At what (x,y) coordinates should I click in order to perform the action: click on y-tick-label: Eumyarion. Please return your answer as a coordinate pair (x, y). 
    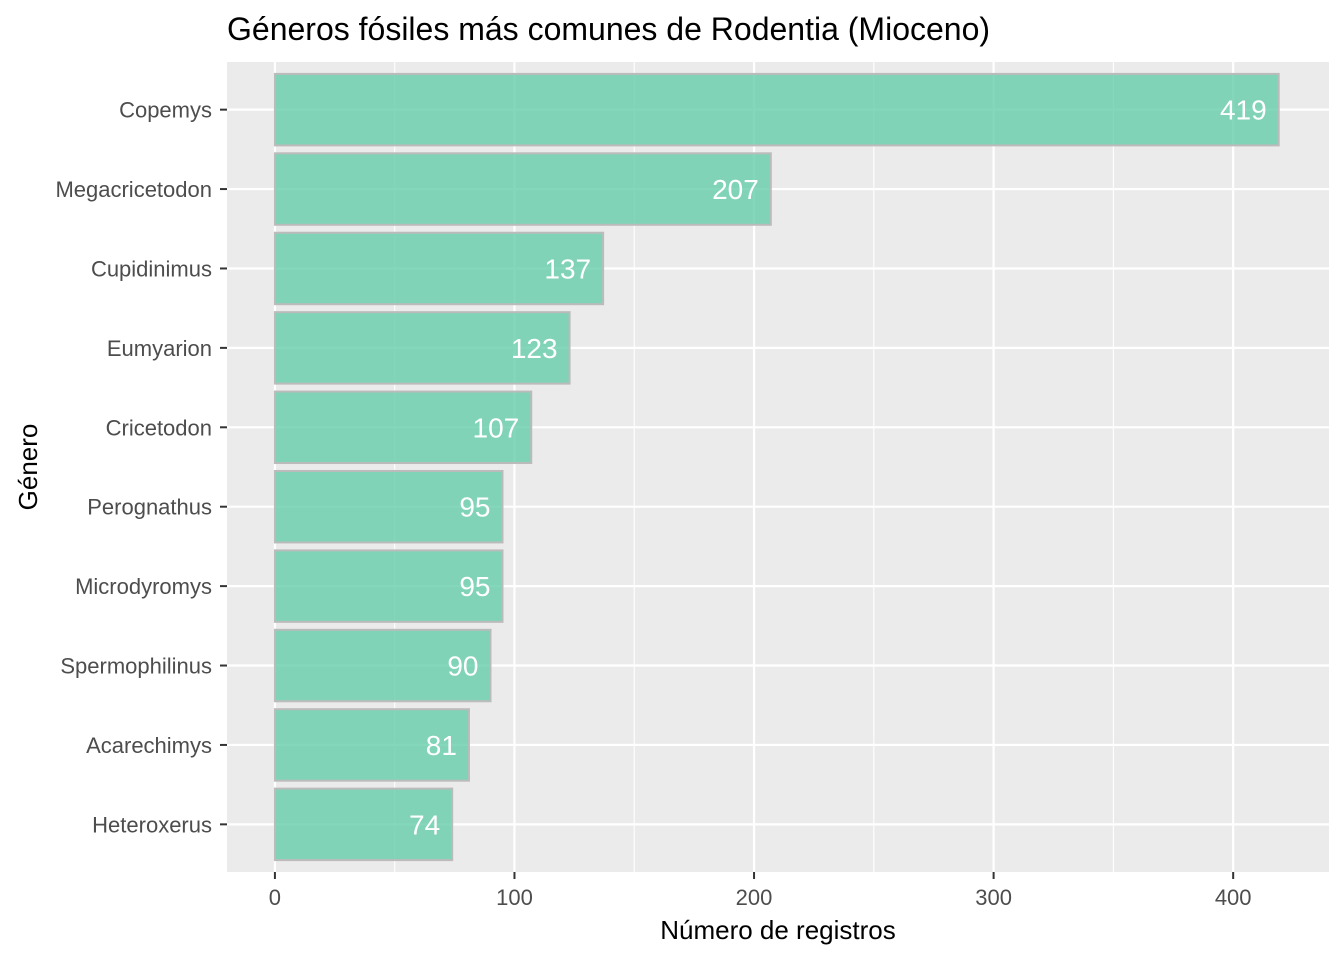
    Looking at the image, I should click on (159, 348).